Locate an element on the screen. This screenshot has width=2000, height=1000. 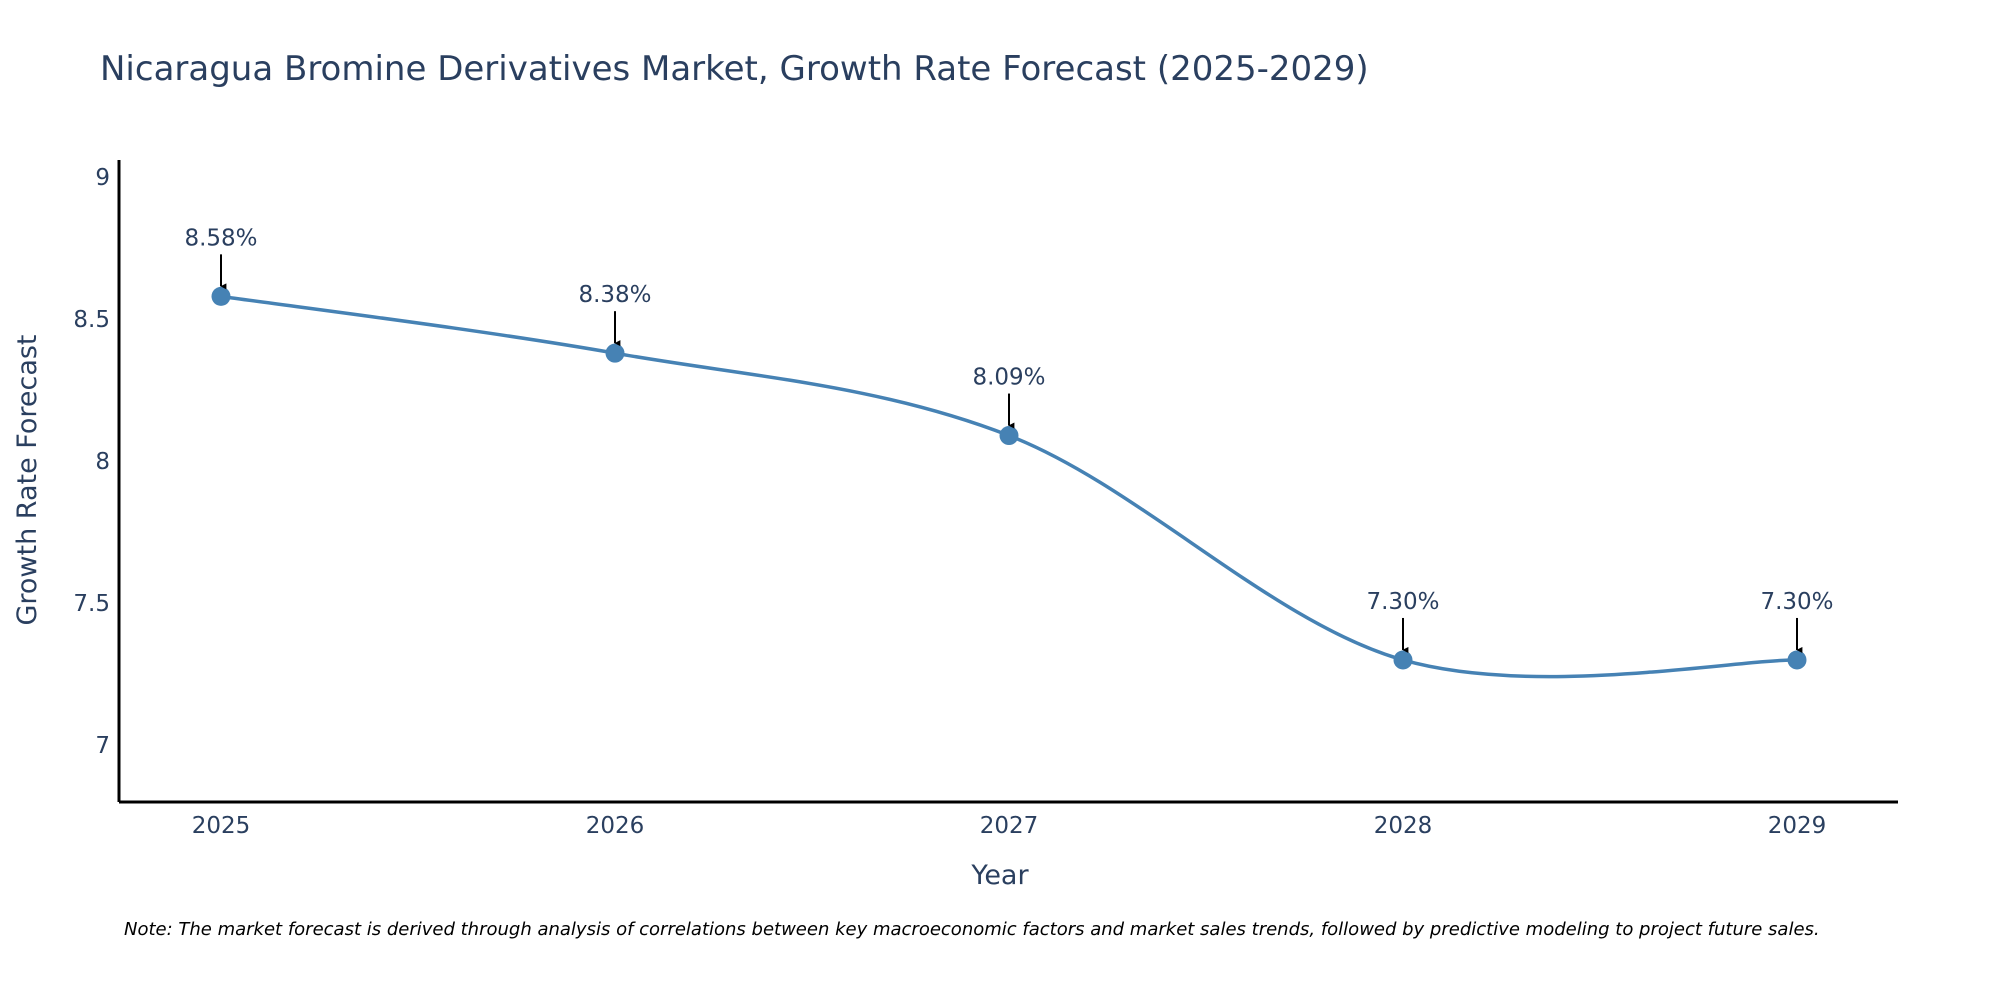
x-tick-label: 2029 is located at coordinates (1797, 826).